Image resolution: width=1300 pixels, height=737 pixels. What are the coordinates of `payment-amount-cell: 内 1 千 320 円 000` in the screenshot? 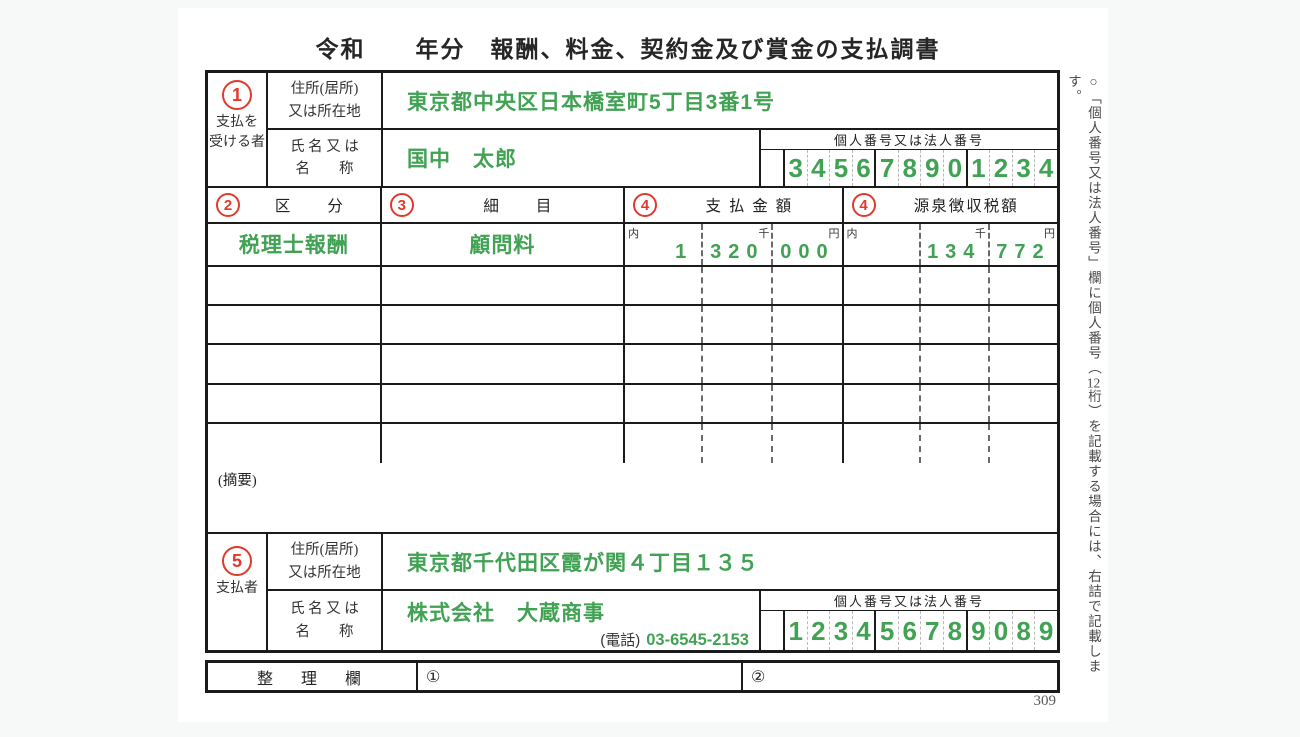 It's located at (734, 244).